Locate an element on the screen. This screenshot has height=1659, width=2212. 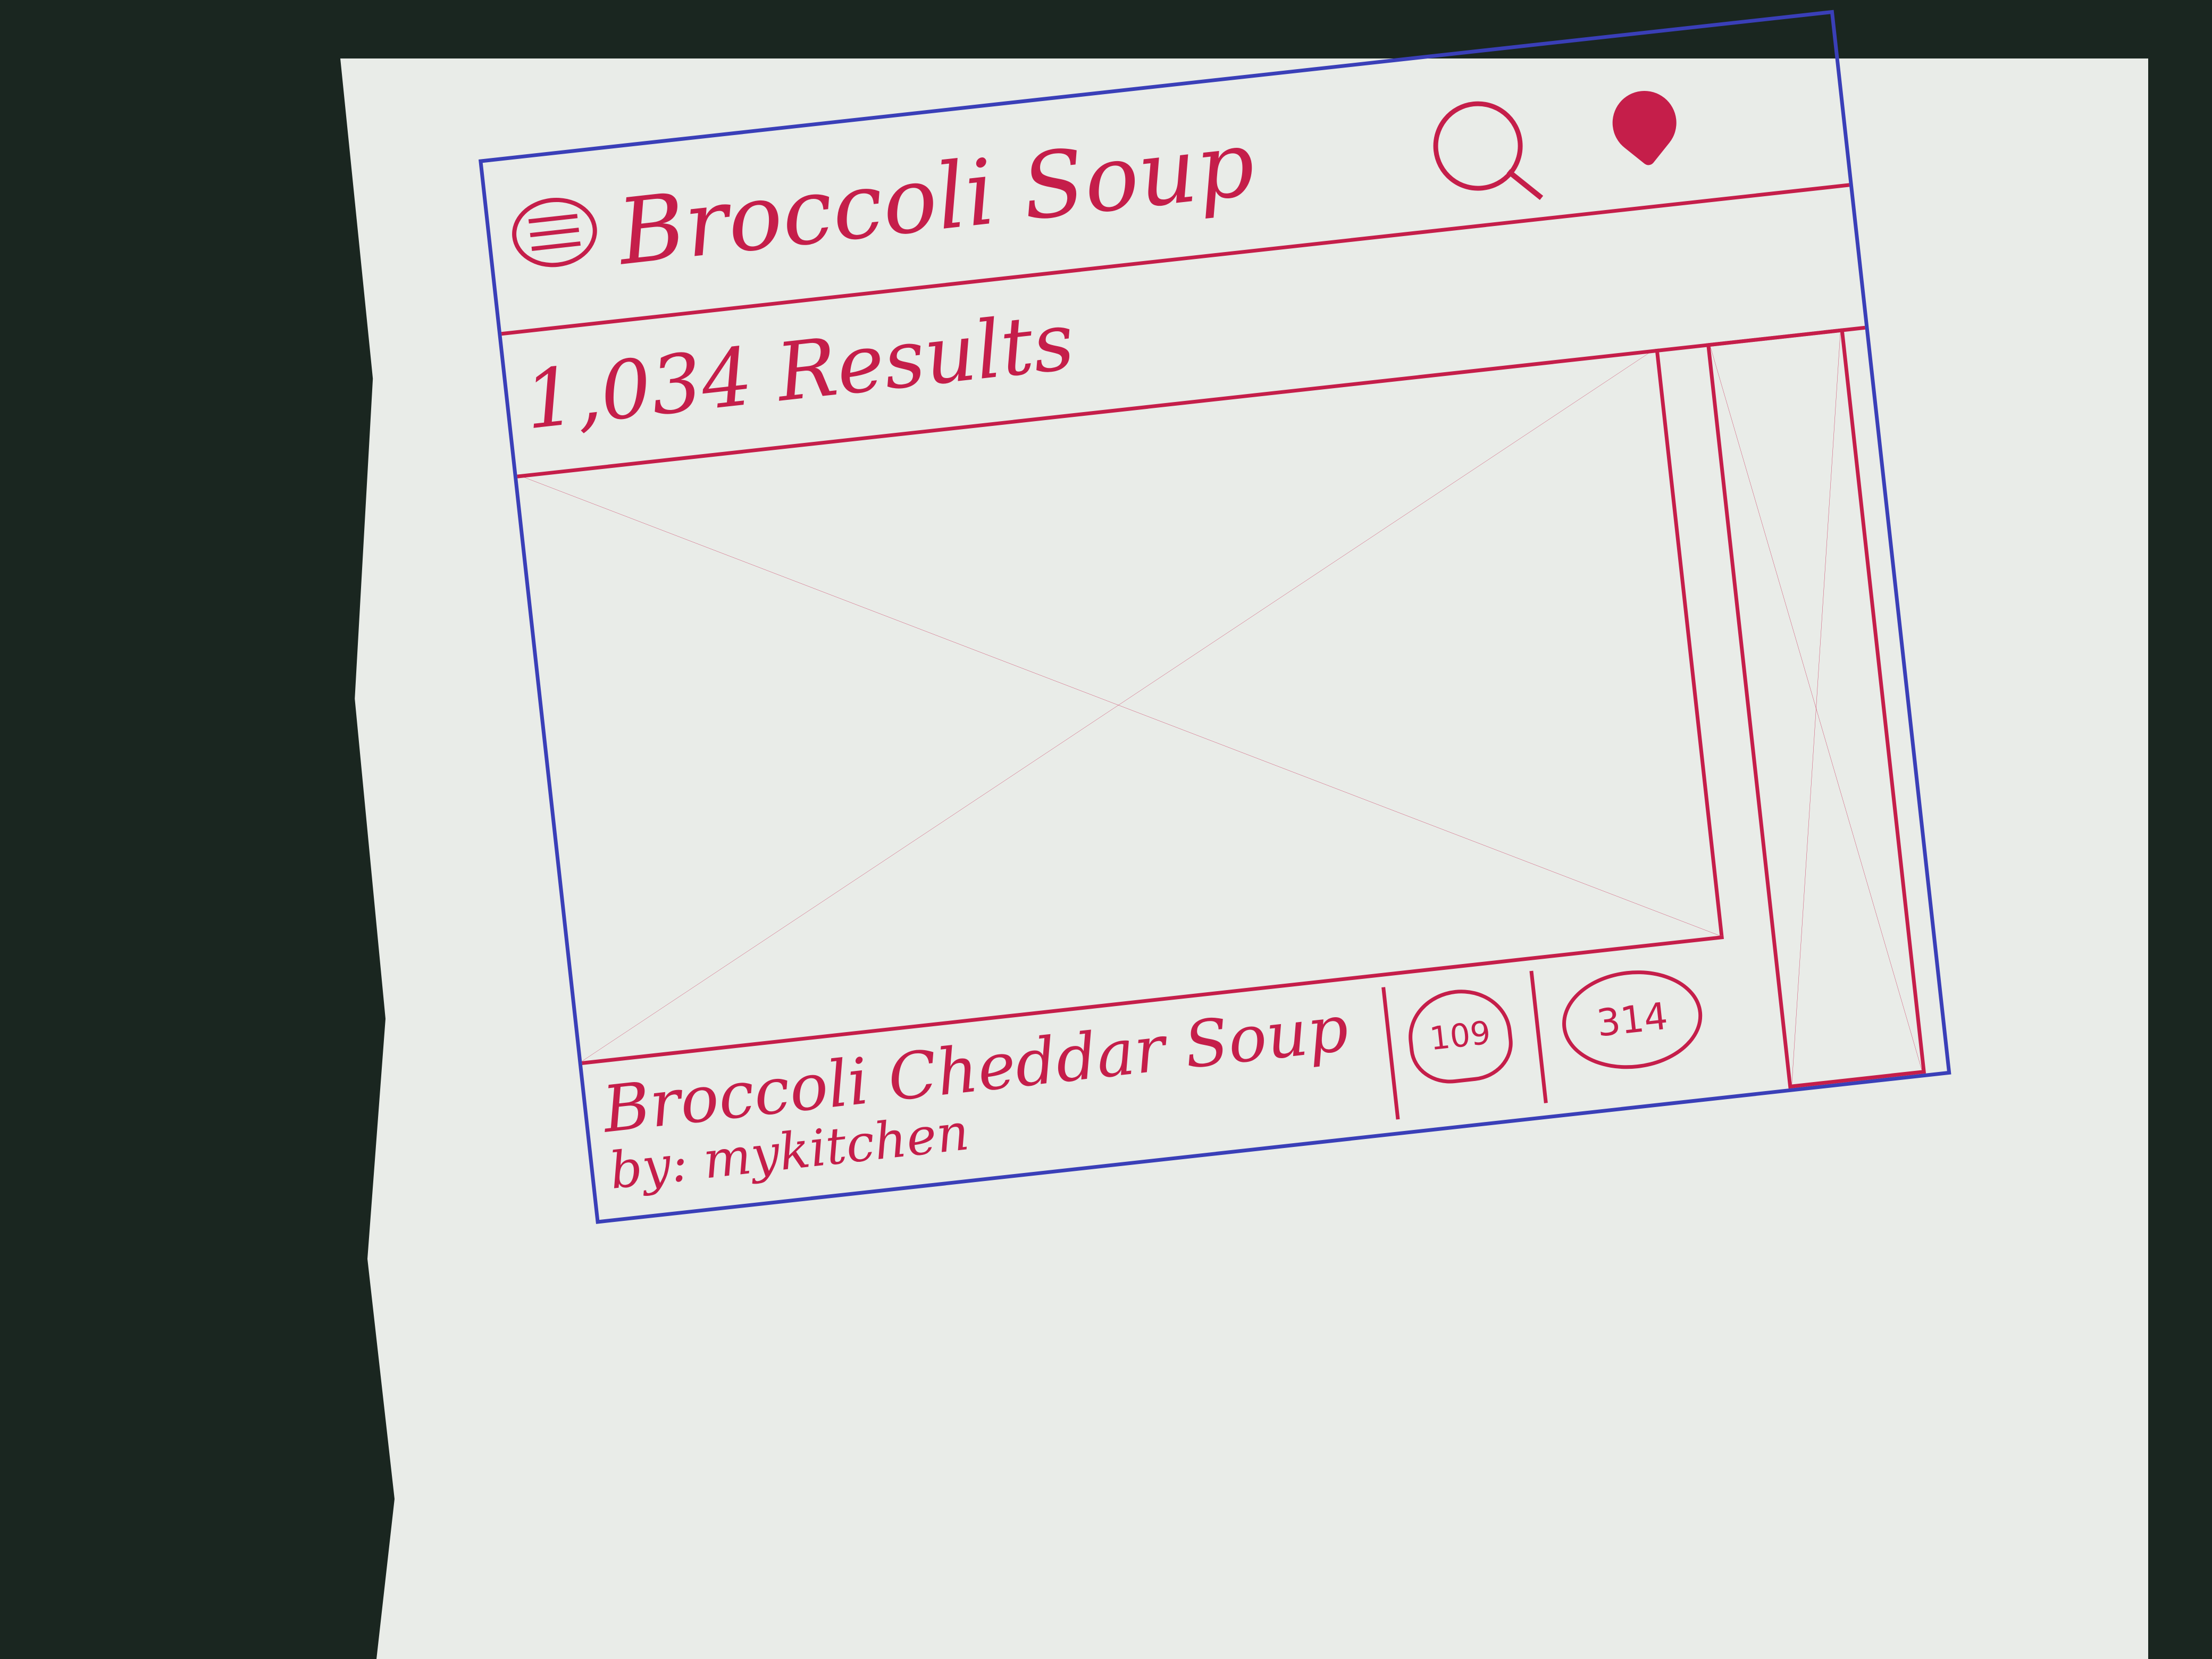
count-badge: 314 is located at coordinates (1632, 1019).